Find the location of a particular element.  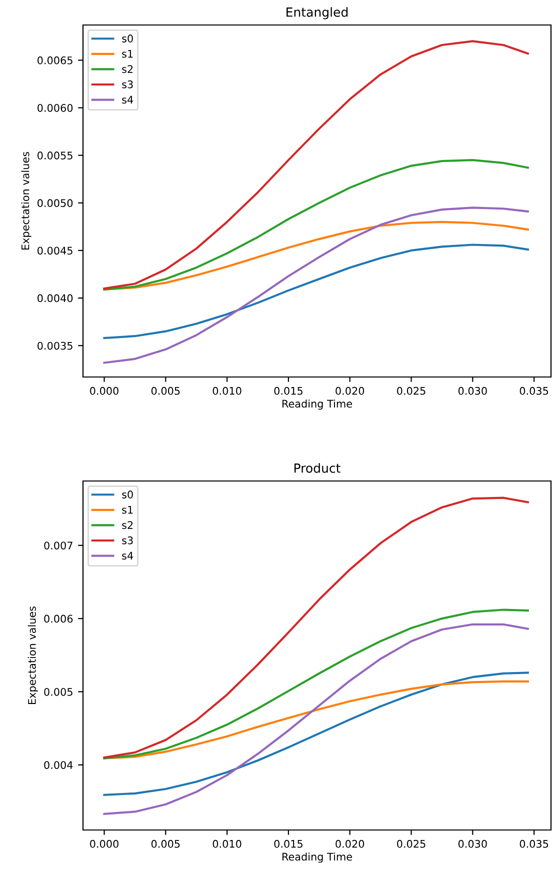

y-tick-label: 0.0045 is located at coordinates (55, 250).